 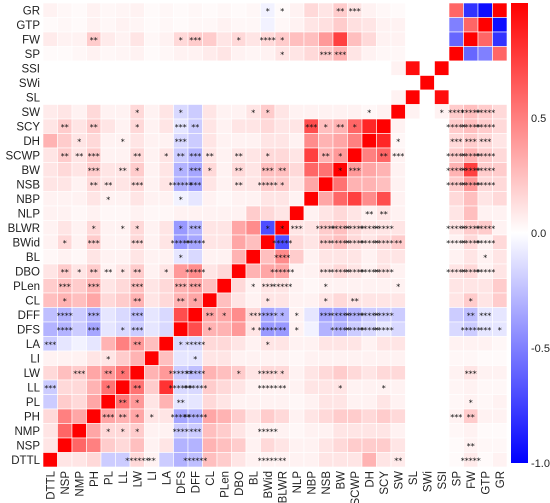 I want to click on column-label: LW, so click(x=138, y=479).